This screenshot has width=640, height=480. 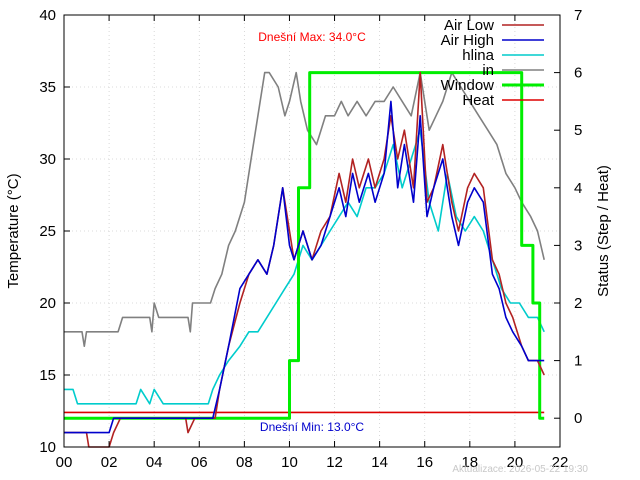 I want to click on y2-tick-label: 2, so click(x=578, y=303).